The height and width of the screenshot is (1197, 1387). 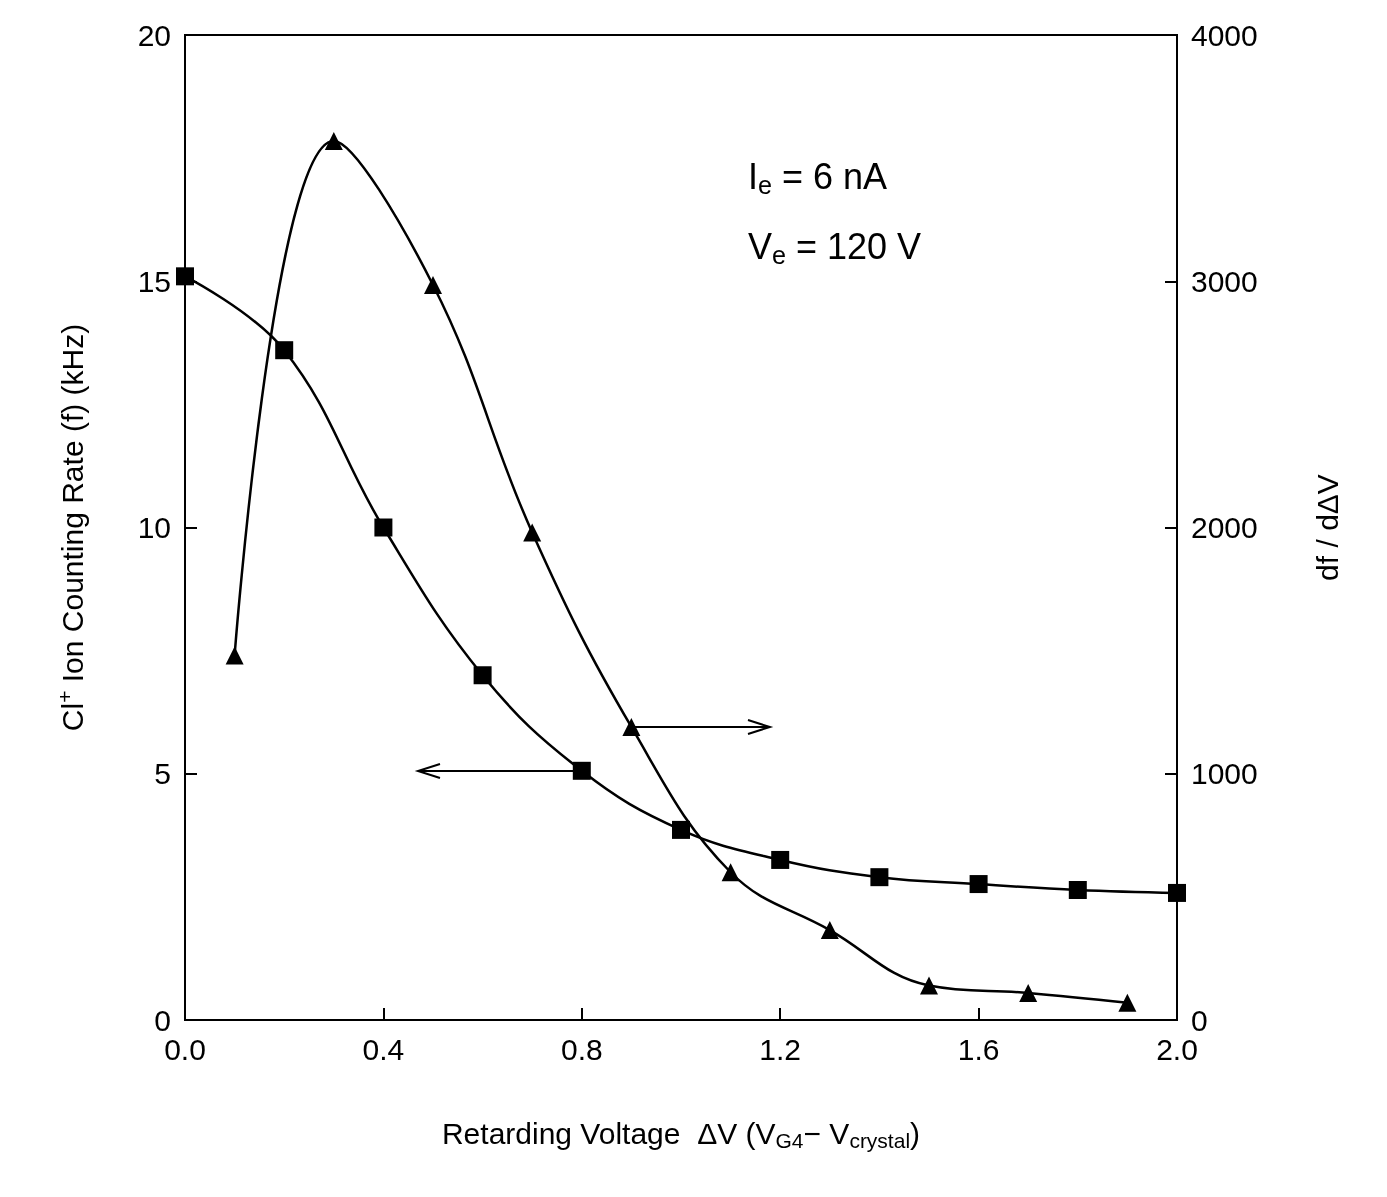 What do you see at coordinates (581, 1049) in the screenshot?
I see `x-tick-label: 0.8` at bounding box center [581, 1049].